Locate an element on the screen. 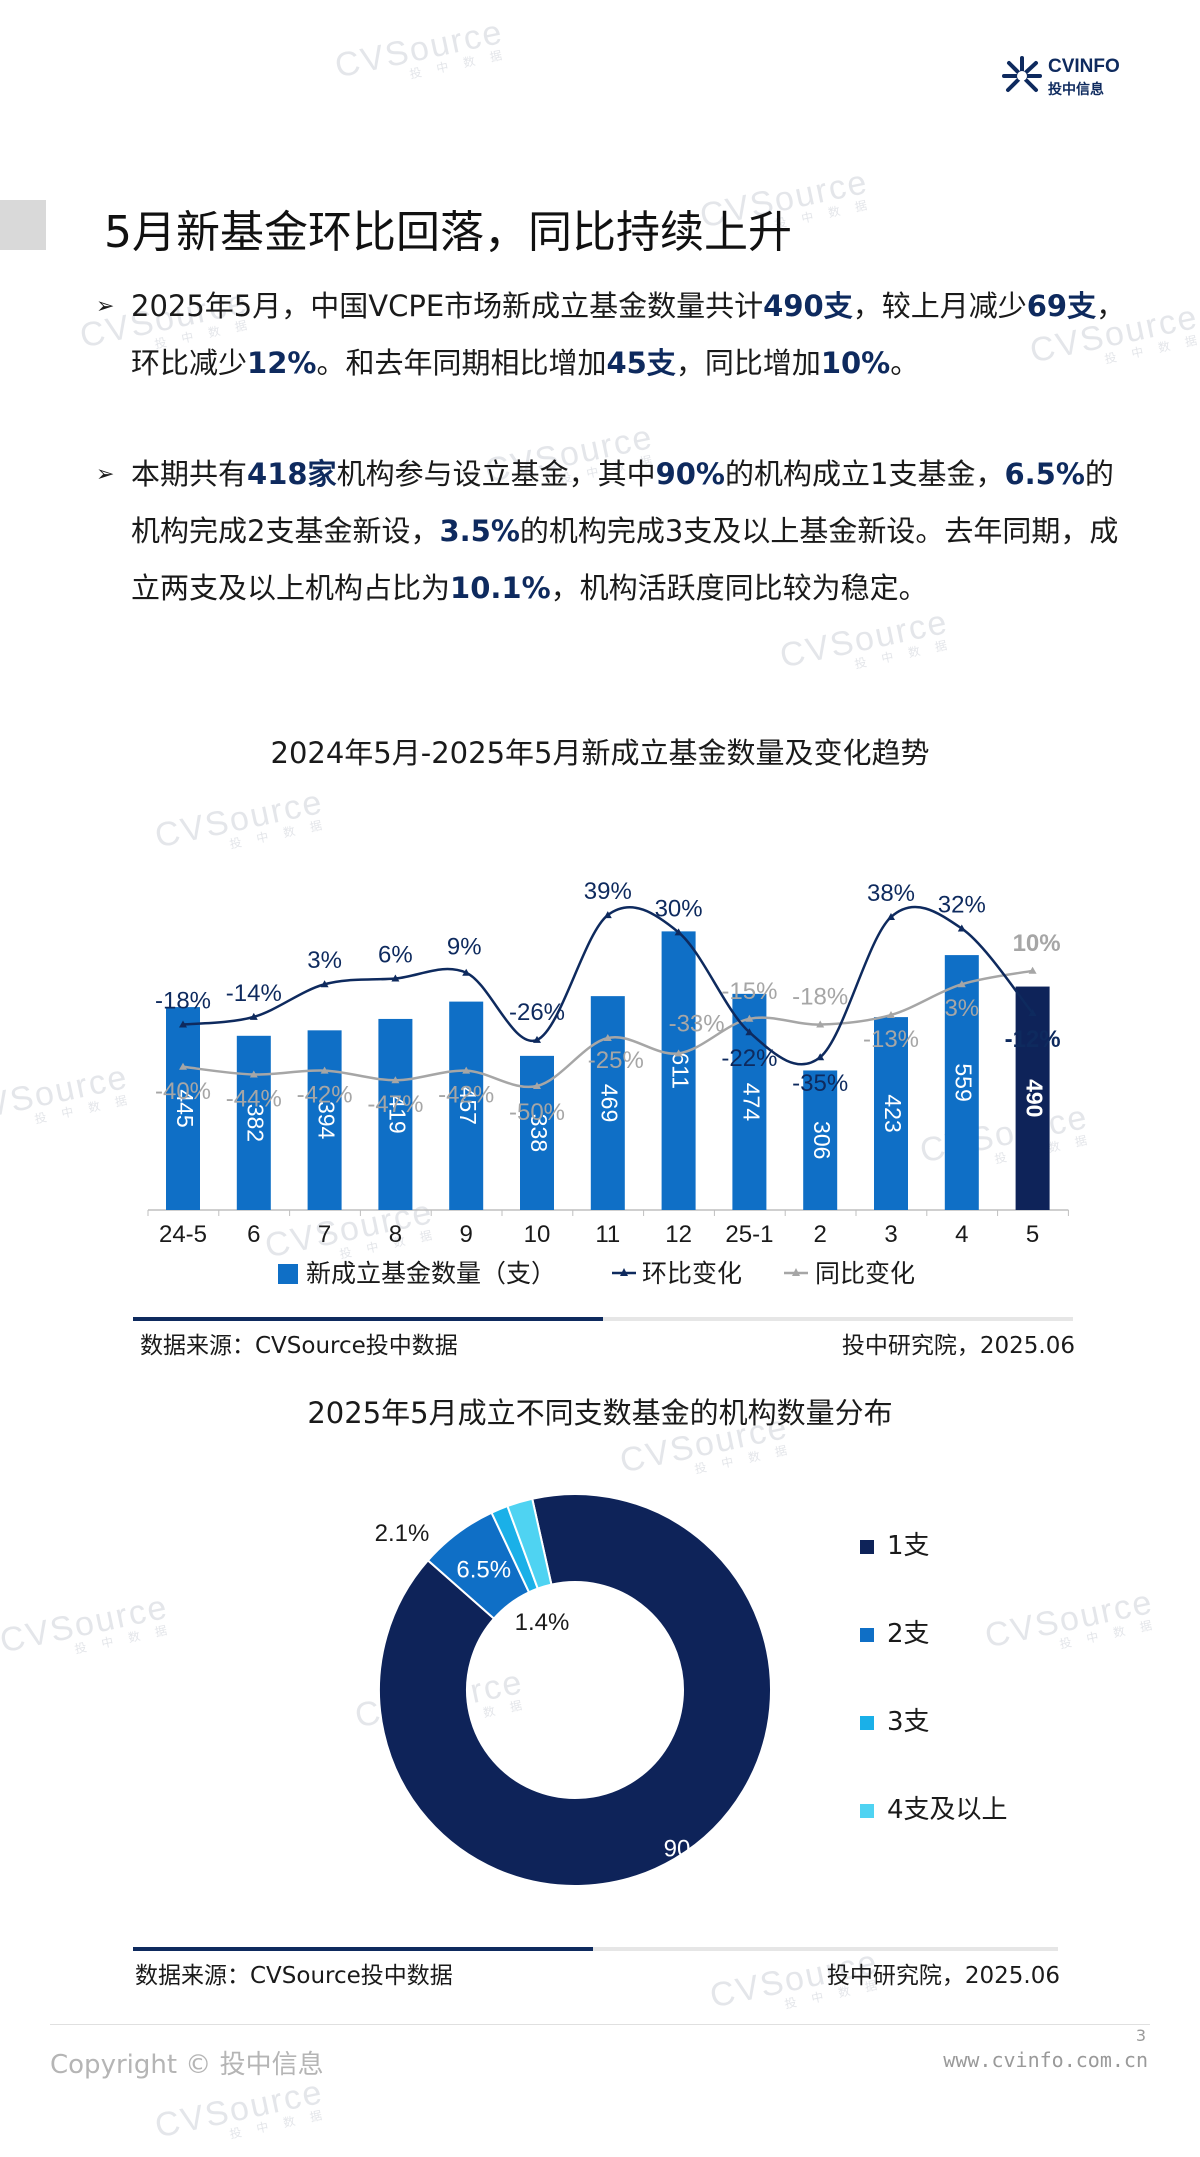 The image size is (1200, 2157). text-run: 。 is located at coordinates (905, 363).